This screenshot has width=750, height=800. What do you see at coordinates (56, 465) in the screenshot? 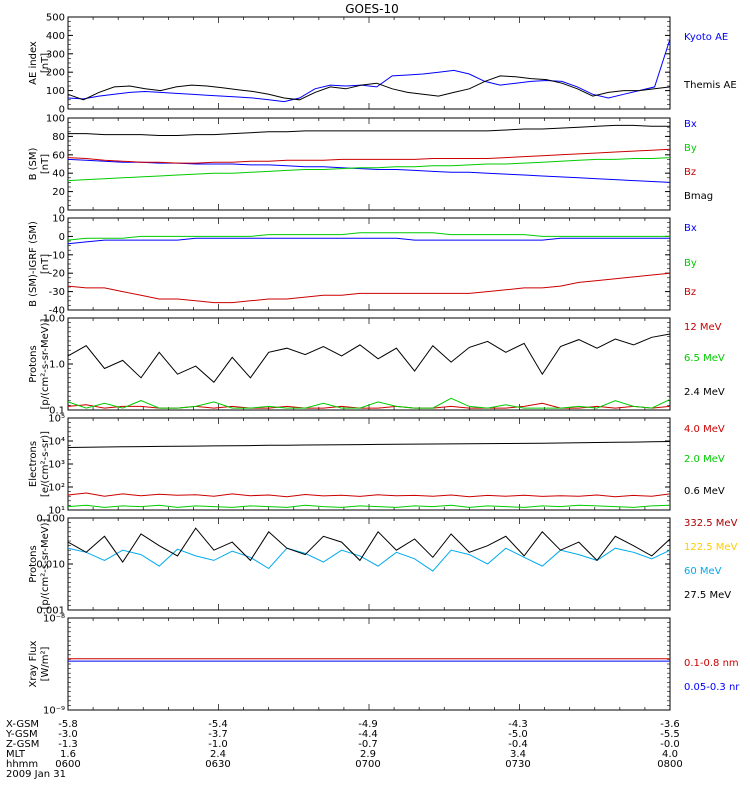
I see `y-tick-label: 10³` at bounding box center [56, 465].